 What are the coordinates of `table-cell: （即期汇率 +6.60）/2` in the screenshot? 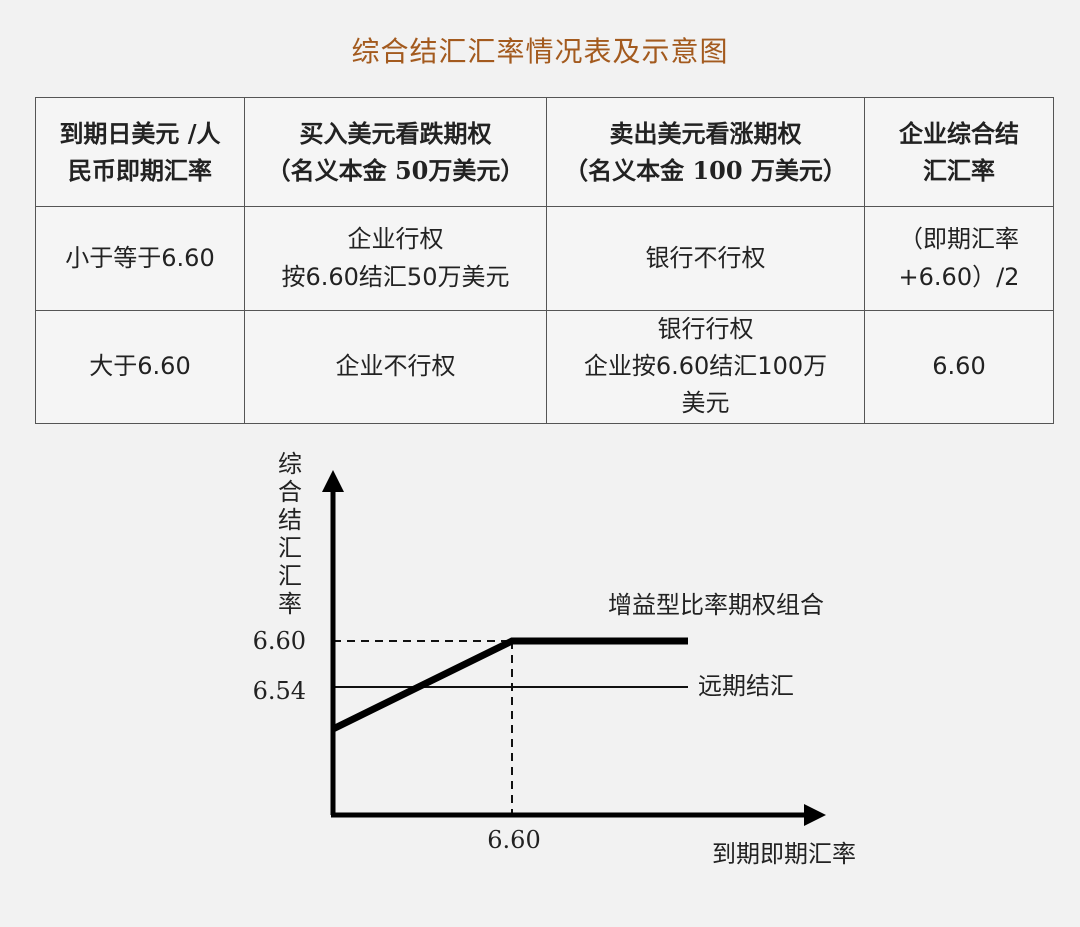 It's located at (959, 258).